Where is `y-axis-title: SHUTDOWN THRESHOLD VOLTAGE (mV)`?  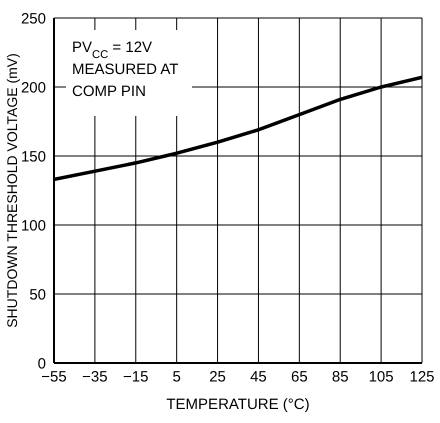 y-axis-title: SHUTDOWN THRESHOLD VOLTAGE (mV) is located at coordinates (12, 190).